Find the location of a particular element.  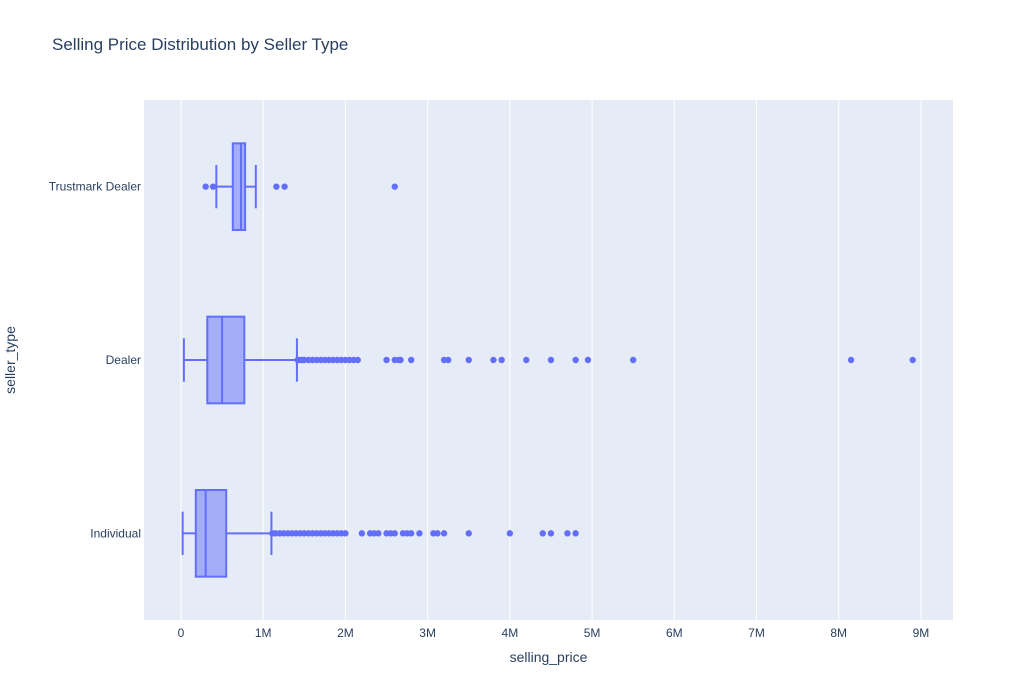

x-tick-label: 2M is located at coordinates (345, 633).